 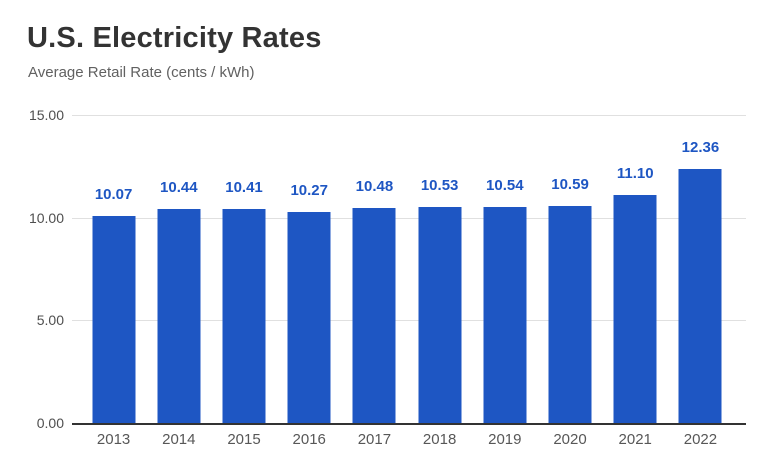 What do you see at coordinates (174, 38) in the screenshot?
I see `chart-title: U.S. Electricity Rates` at bounding box center [174, 38].